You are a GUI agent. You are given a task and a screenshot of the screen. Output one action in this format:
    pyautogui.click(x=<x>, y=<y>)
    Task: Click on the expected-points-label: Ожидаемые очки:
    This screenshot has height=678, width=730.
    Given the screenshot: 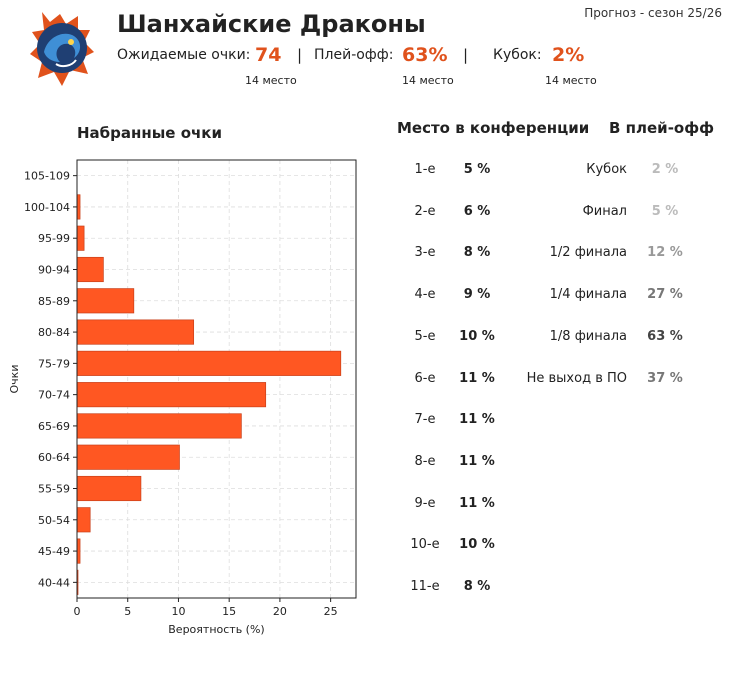 What is the action you would take?
    pyautogui.click(x=184, y=55)
    